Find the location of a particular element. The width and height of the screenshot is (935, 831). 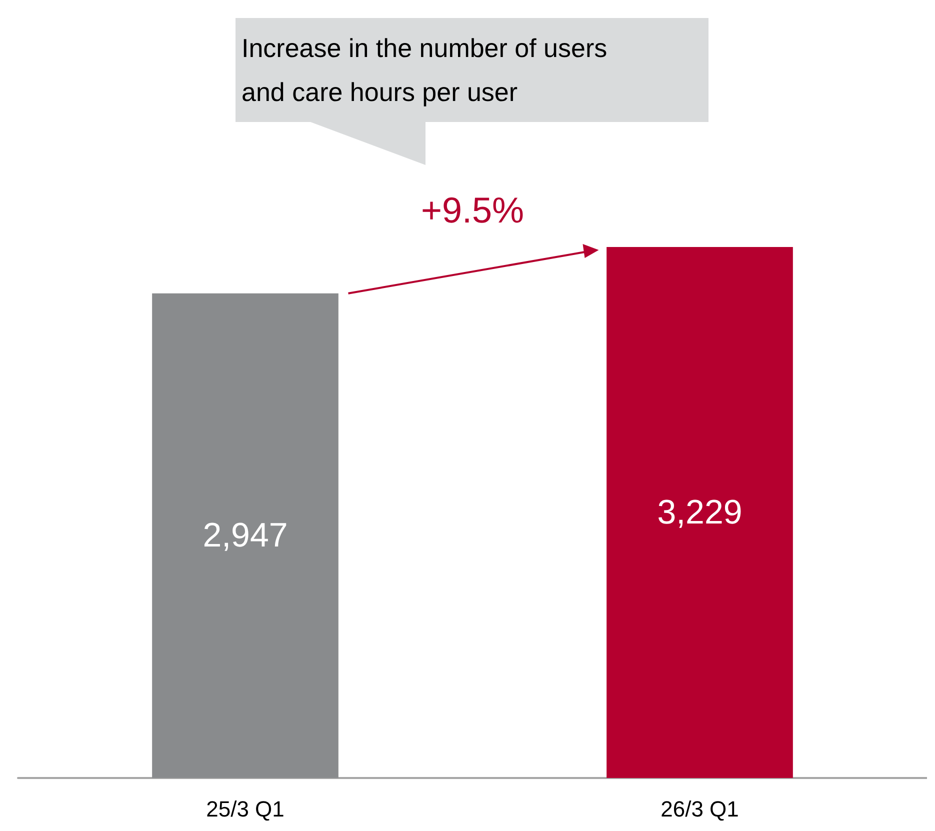

data-label: 3,229 is located at coordinates (699, 513).